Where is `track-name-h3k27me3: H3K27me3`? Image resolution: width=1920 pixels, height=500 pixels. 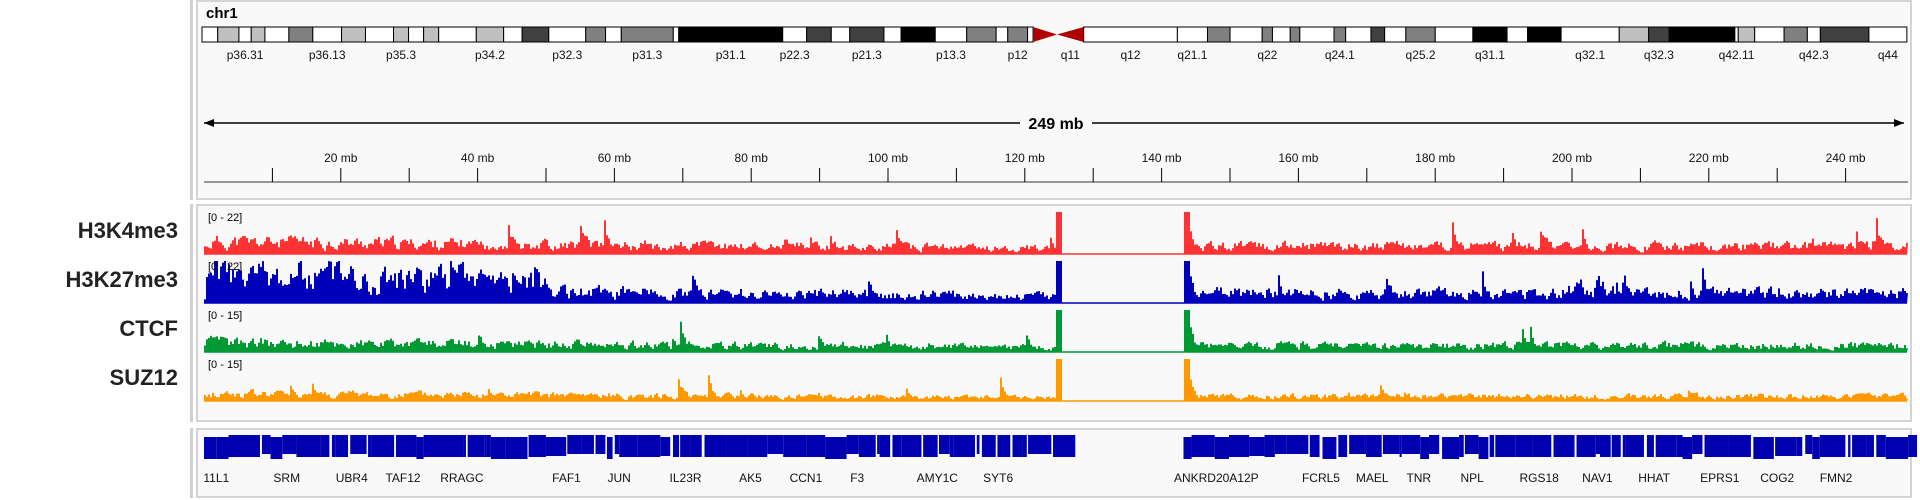 track-name-h3k27me3: H3K27me3 is located at coordinates (121, 279).